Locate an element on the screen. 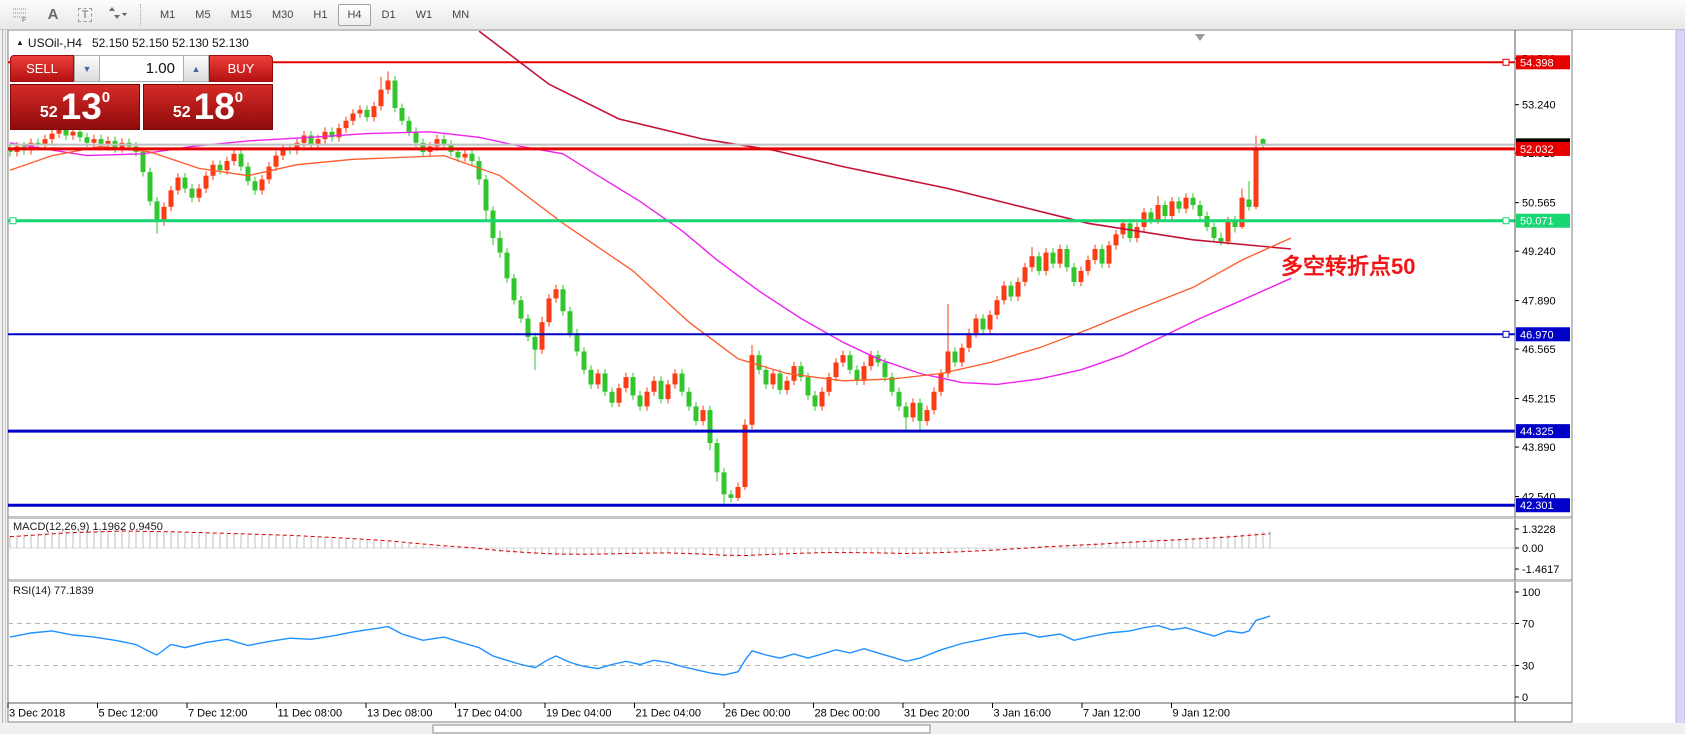  buy-price-button: 52 18 0 is located at coordinates (208, 107).